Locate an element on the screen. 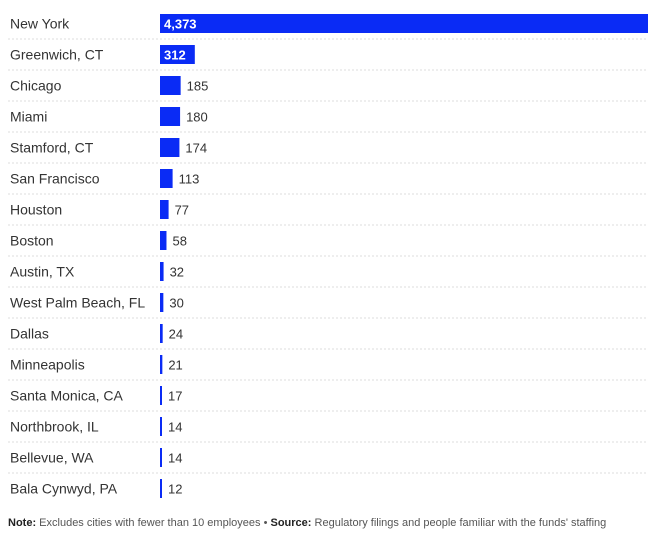  category-label: Miami is located at coordinates (28, 117).